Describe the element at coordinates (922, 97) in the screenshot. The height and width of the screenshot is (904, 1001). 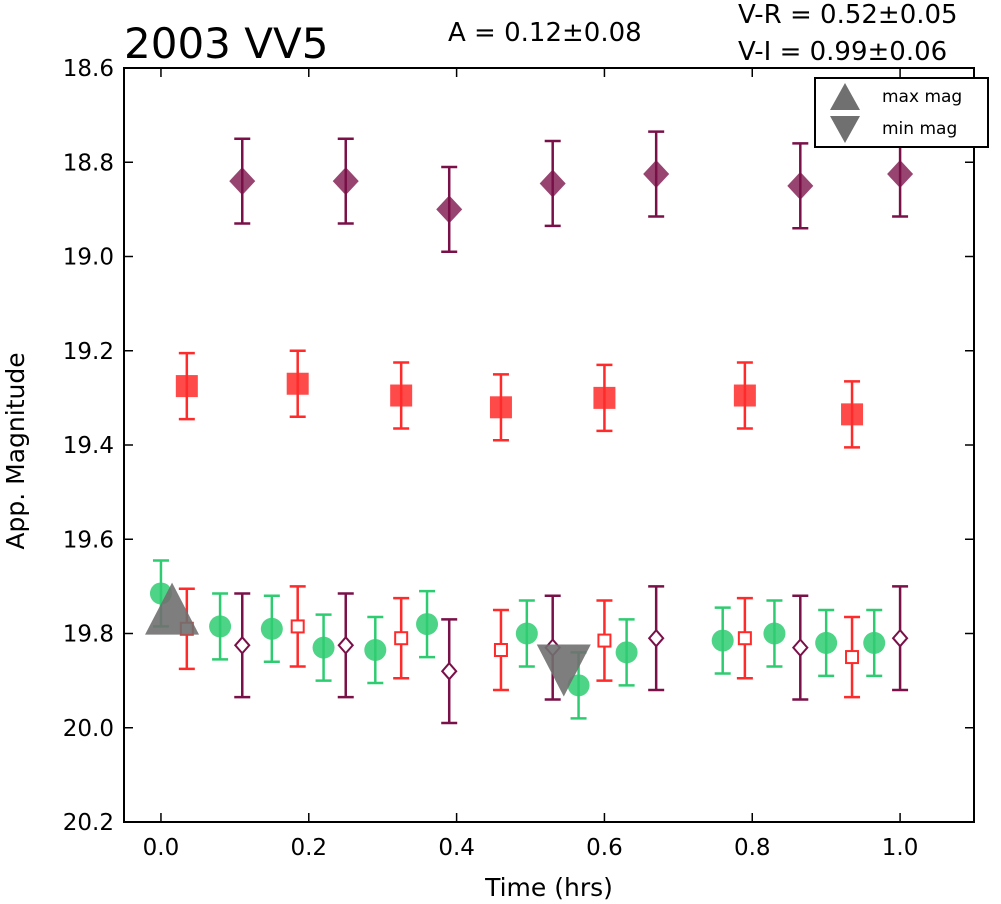
I see `legend-max-label: max mag` at that location.